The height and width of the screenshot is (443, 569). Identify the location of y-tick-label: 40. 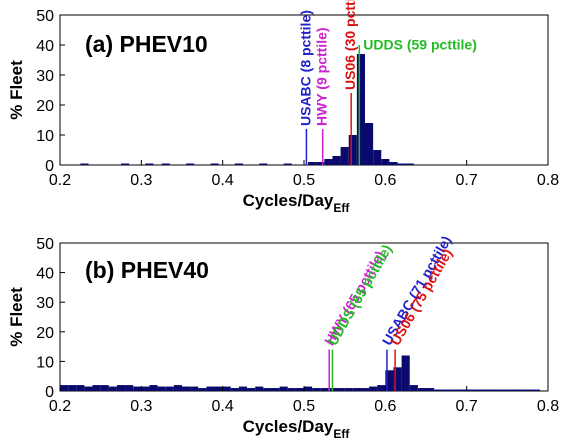
(45, 274).